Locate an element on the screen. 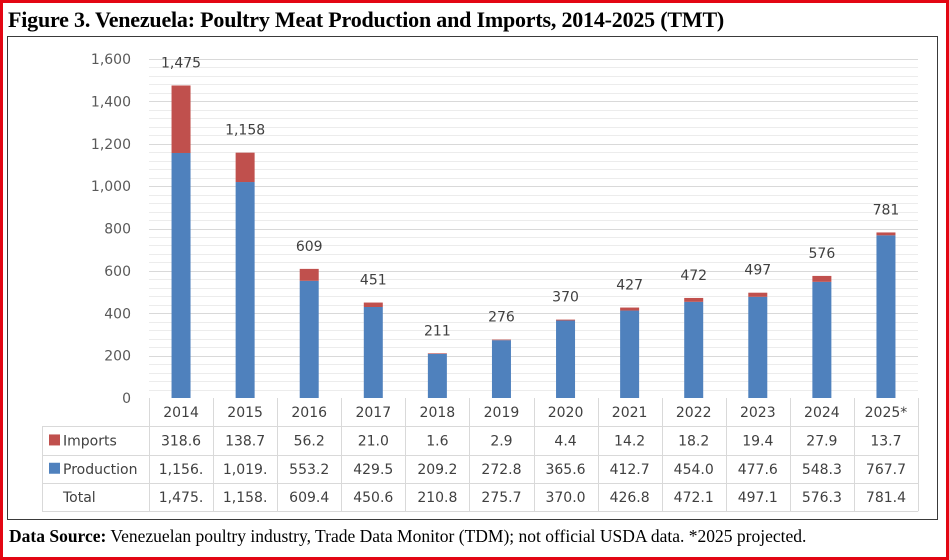 The width and height of the screenshot is (949, 560). bar-imports-2020 is located at coordinates (566, 320).